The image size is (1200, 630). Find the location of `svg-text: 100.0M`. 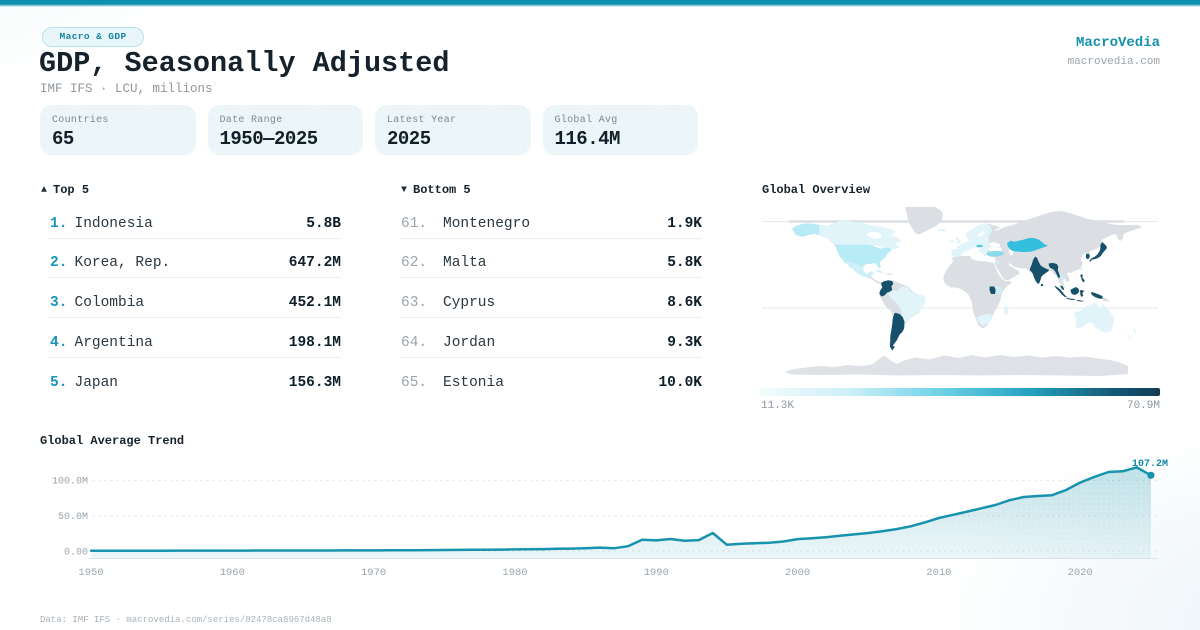

svg-text: 100.0M is located at coordinates (70, 482).